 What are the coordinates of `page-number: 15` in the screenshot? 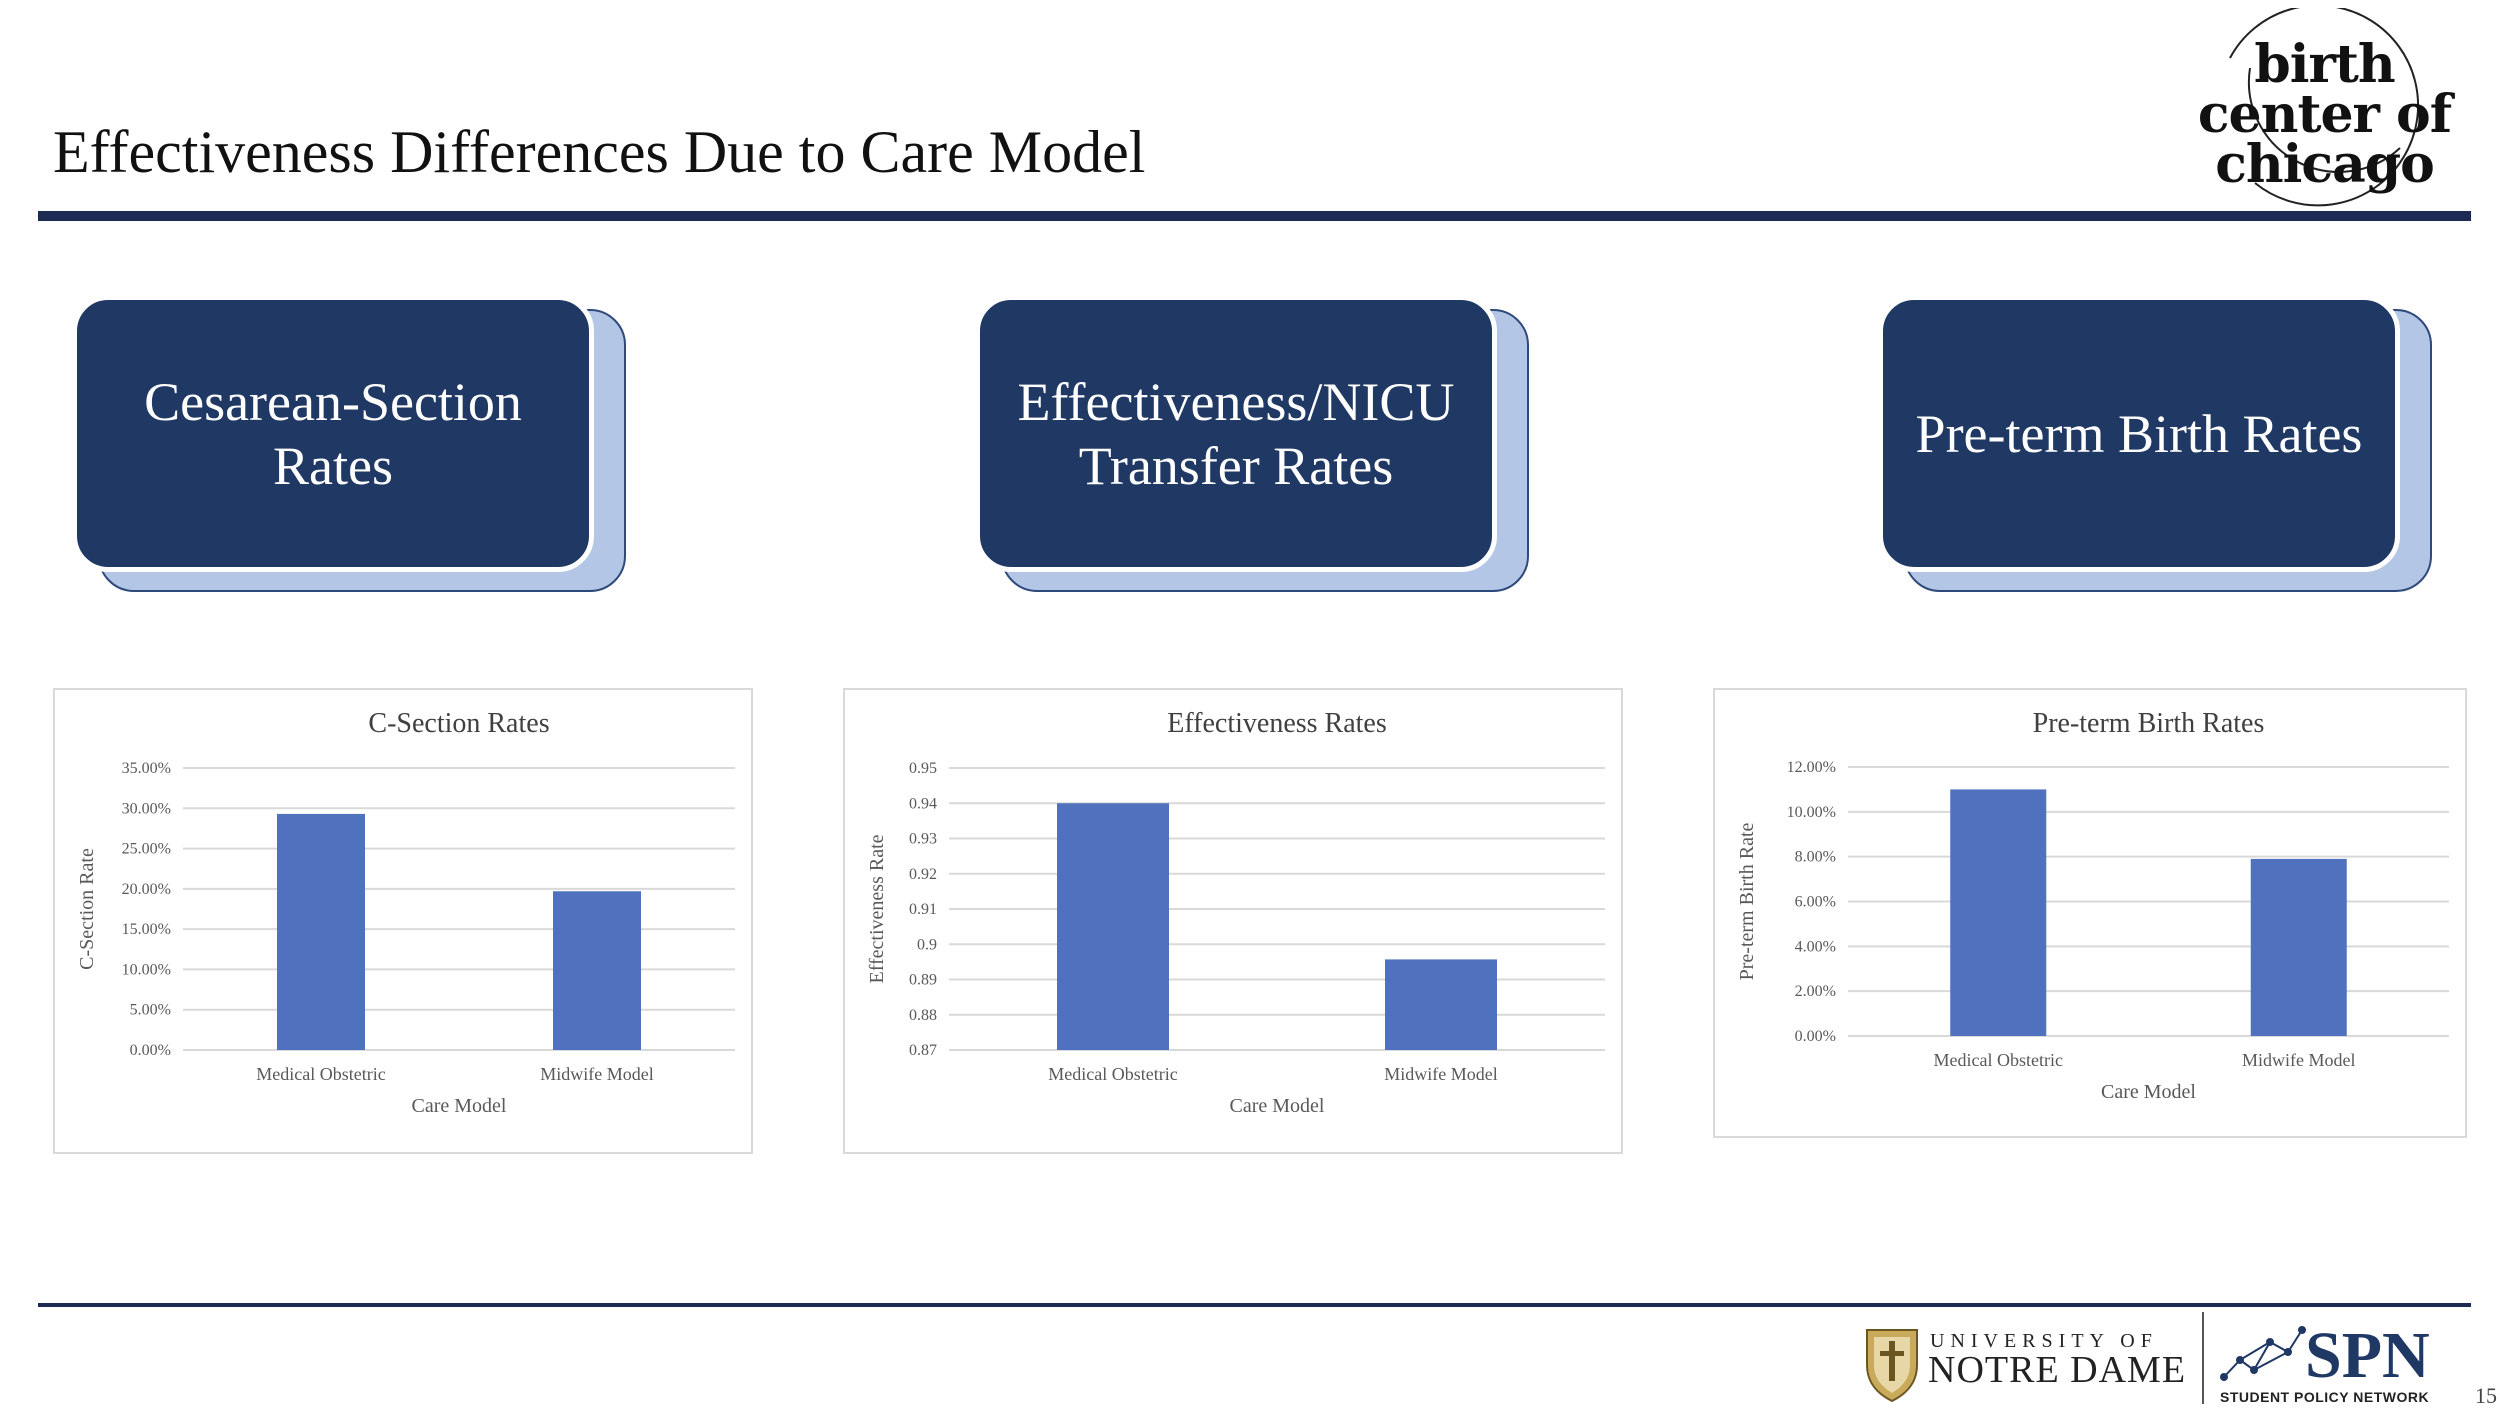 It's located at (2486, 1395).